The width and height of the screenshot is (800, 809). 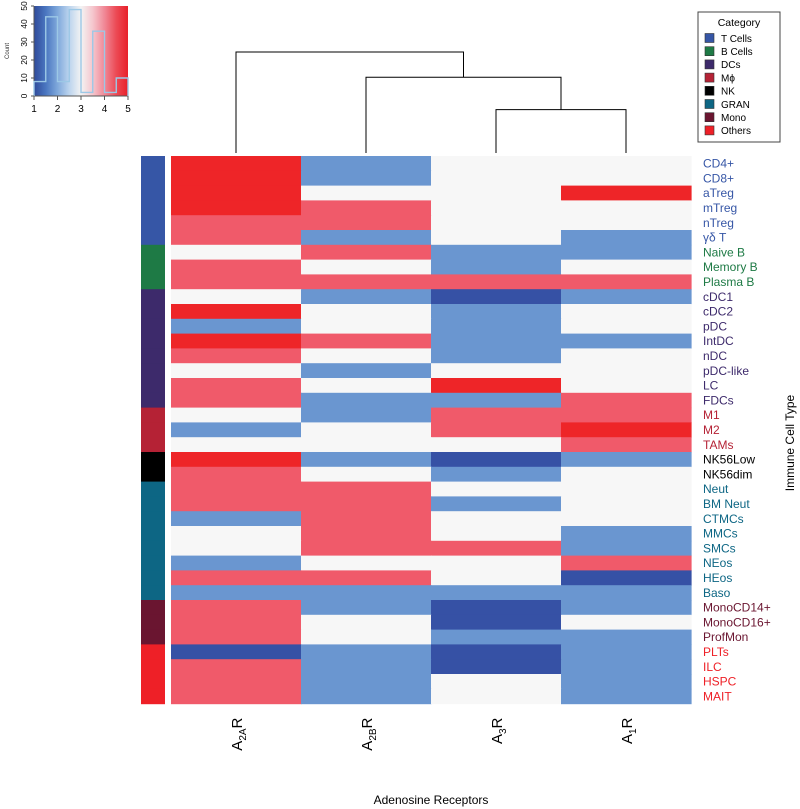 What do you see at coordinates (727, 474) in the screenshot?
I see `row-label: NK56dim` at bounding box center [727, 474].